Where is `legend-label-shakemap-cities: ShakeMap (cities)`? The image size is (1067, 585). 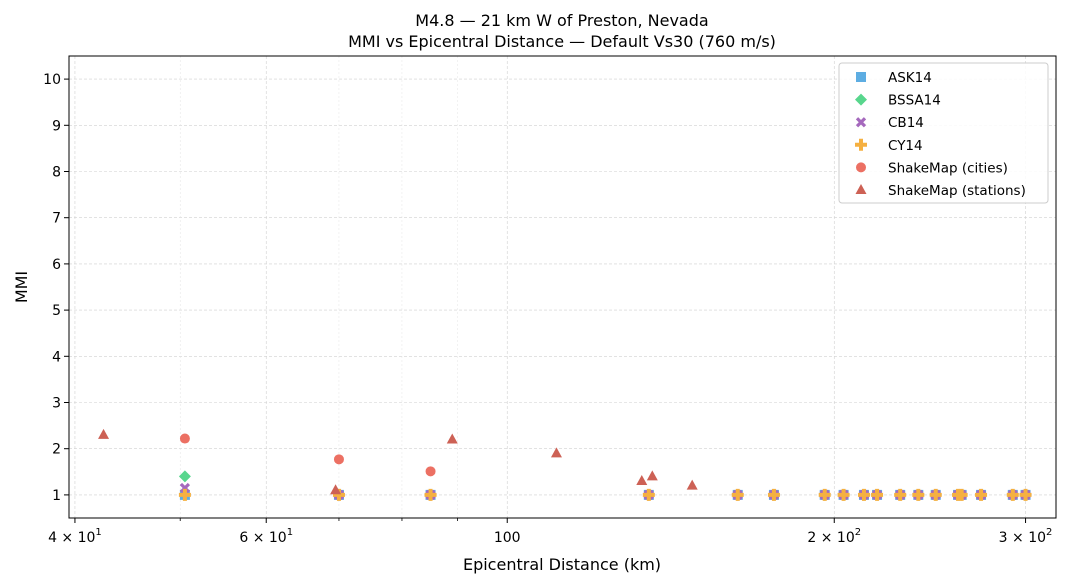 legend-label-shakemap-cities: ShakeMap (cities) is located at coordinates (948, 168).